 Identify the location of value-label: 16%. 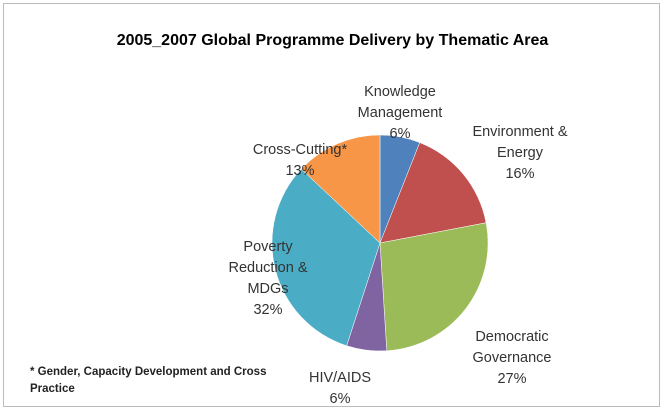
(520, 174).